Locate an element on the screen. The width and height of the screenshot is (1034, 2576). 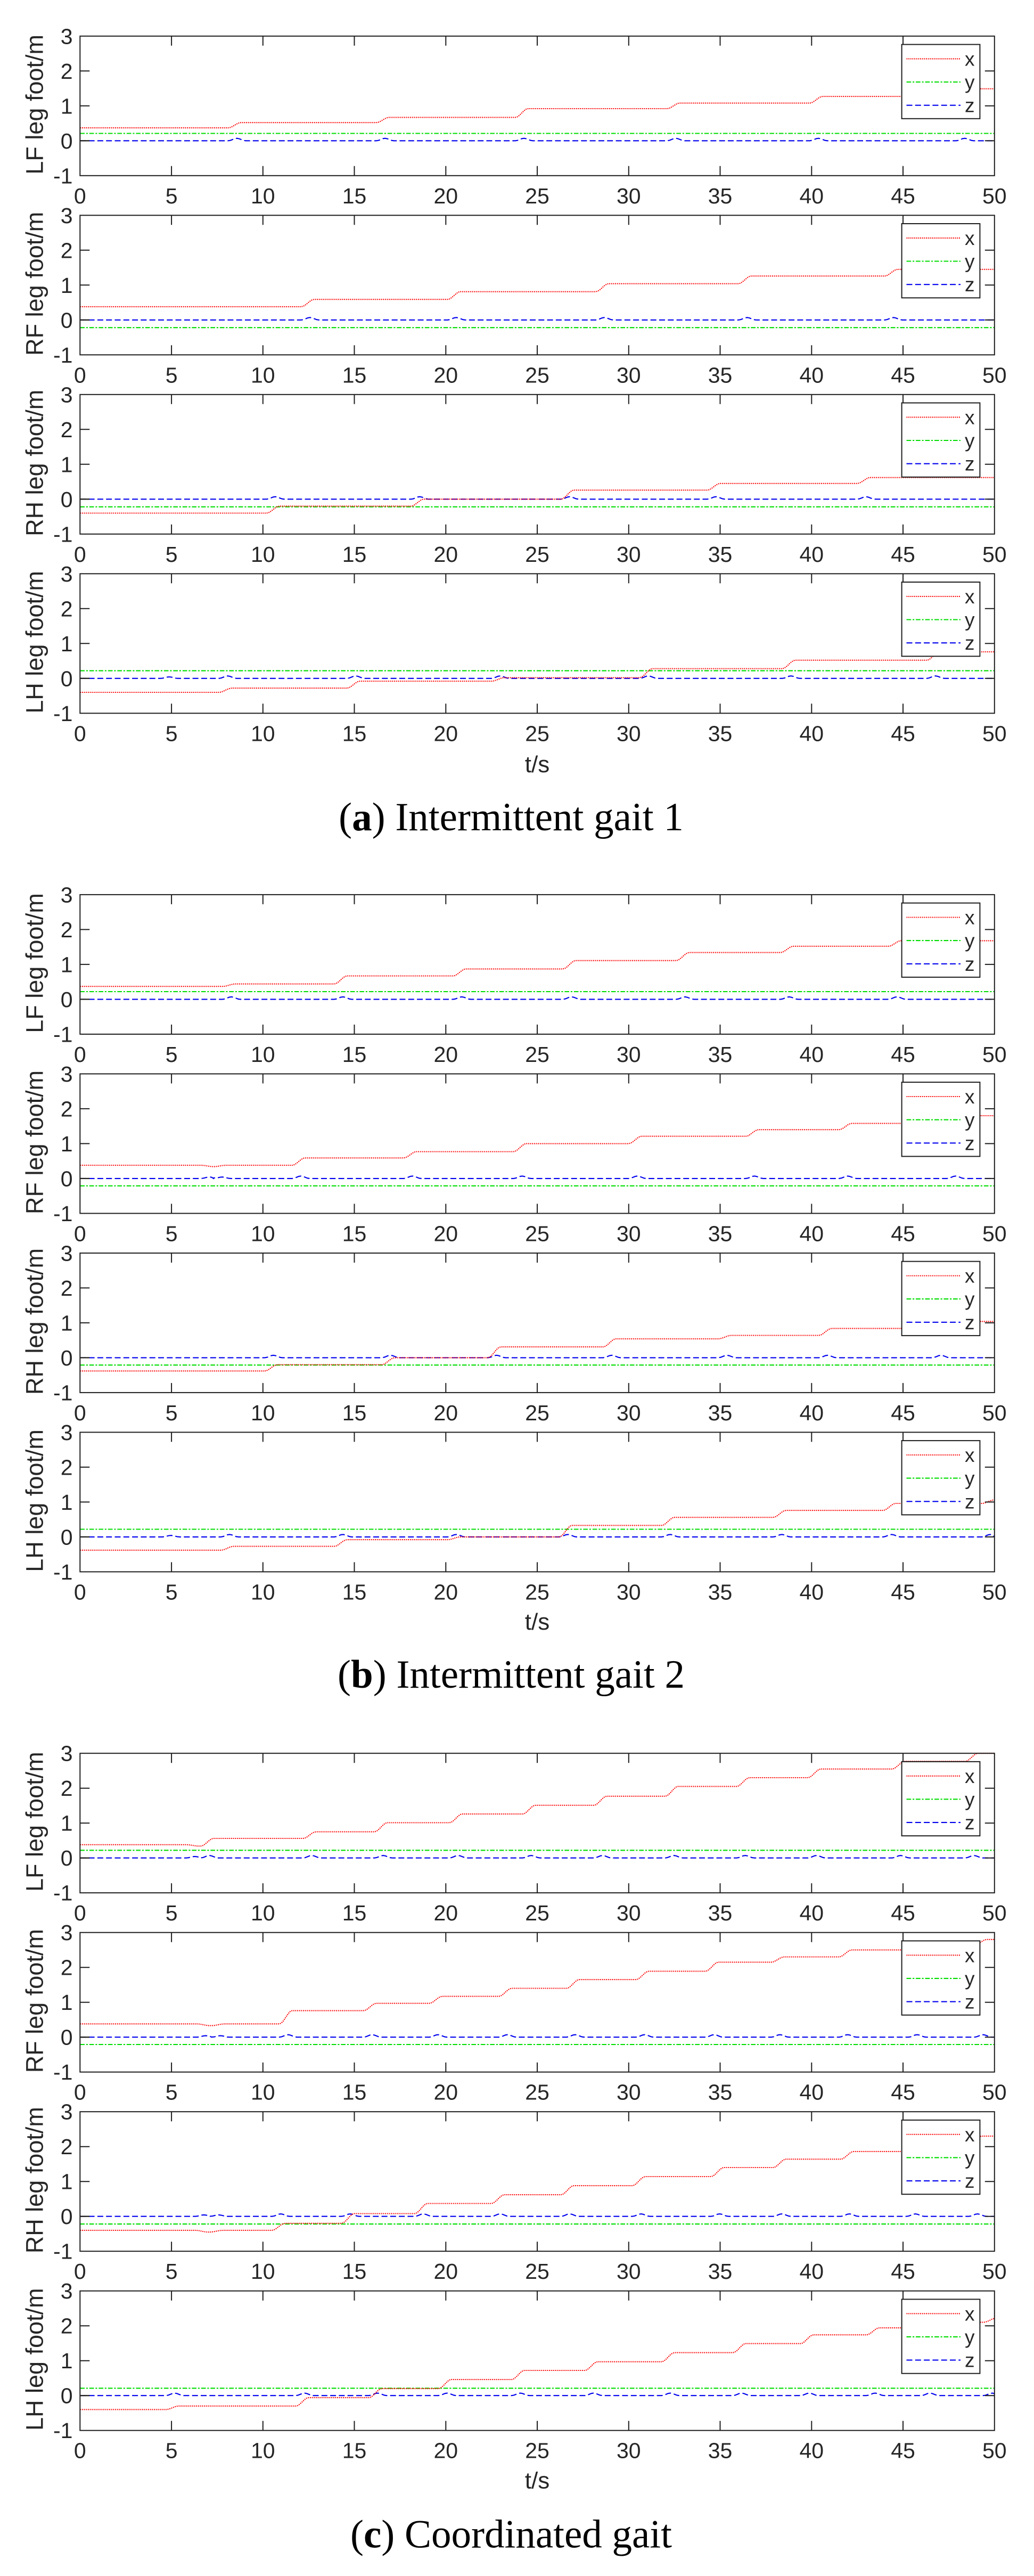
svg-text: (b) Intermittent gait 2 is located at coordinates (511, 1675).